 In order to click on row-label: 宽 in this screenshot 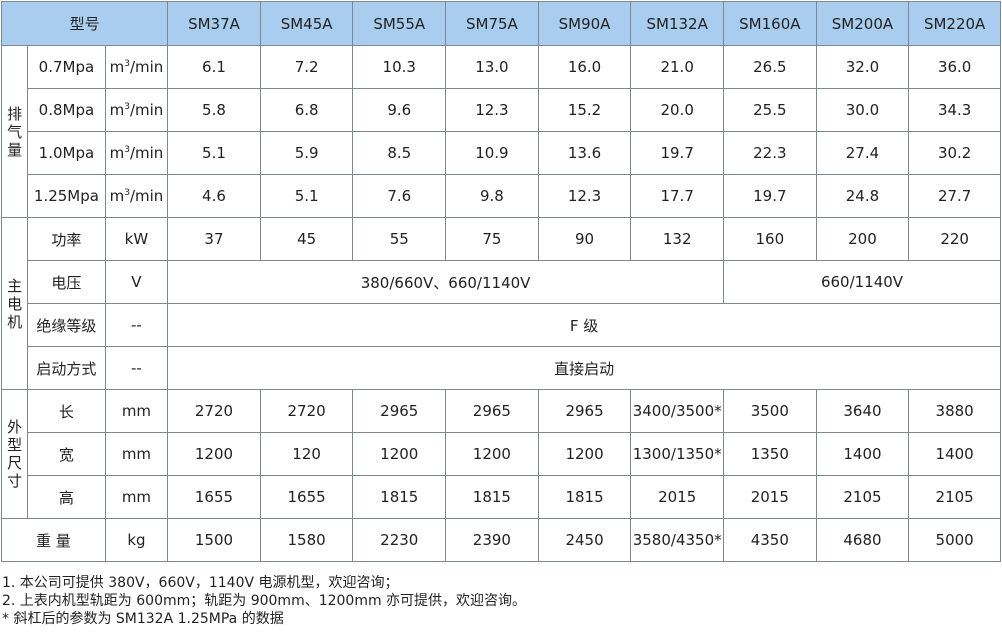, I will do `click(66, 454)`.